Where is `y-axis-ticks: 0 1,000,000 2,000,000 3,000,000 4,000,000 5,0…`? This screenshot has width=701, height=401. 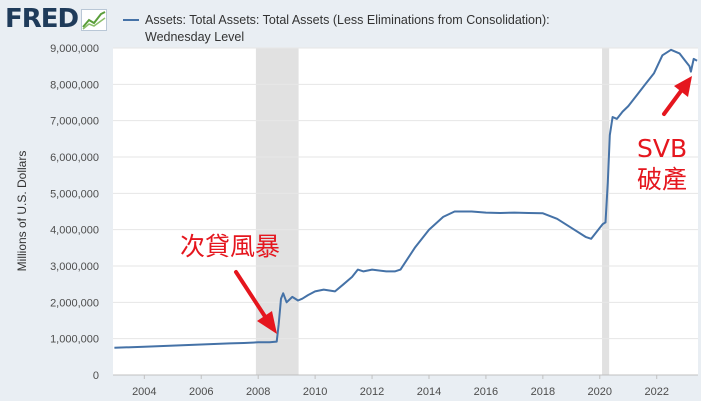
y-axis-ticks: 0 1,000,000 2,000,000 3,000,000 4,000,000 5,0… is located at coordinates (74, 212).